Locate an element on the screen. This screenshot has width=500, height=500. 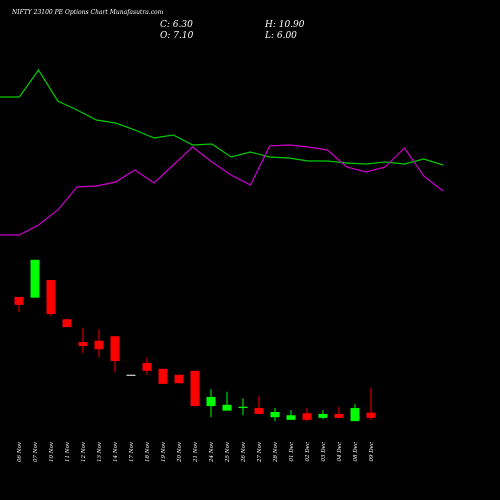
x-tick-label: 26 Nov is located at coordinates (244, 452).